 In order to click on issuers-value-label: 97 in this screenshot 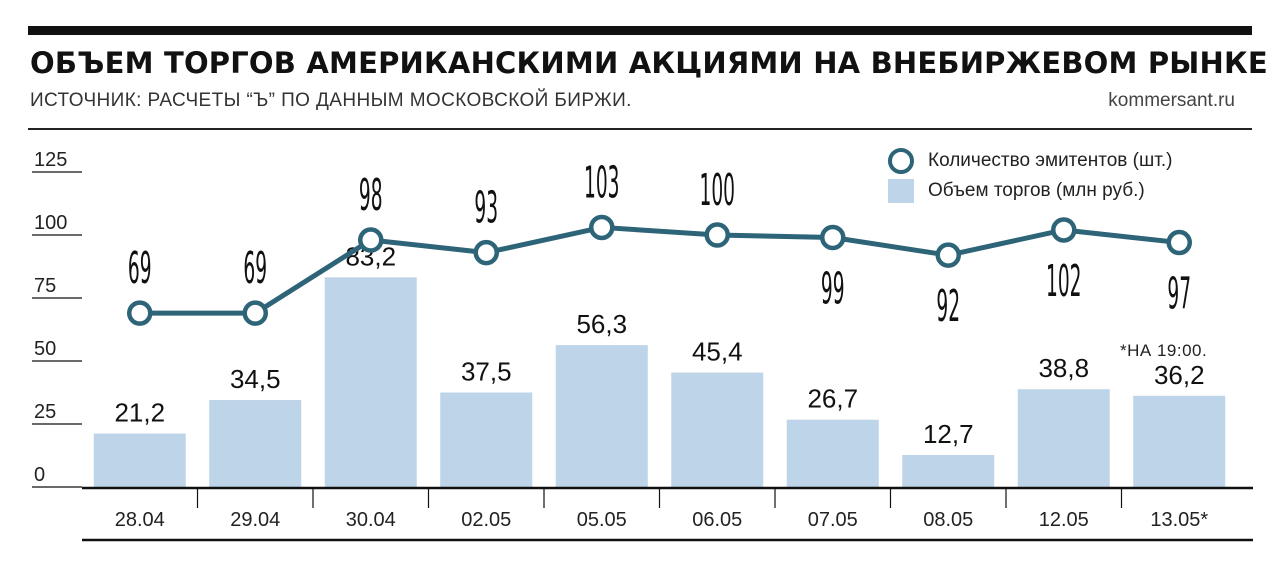, I will do `click(1179, 293)`.